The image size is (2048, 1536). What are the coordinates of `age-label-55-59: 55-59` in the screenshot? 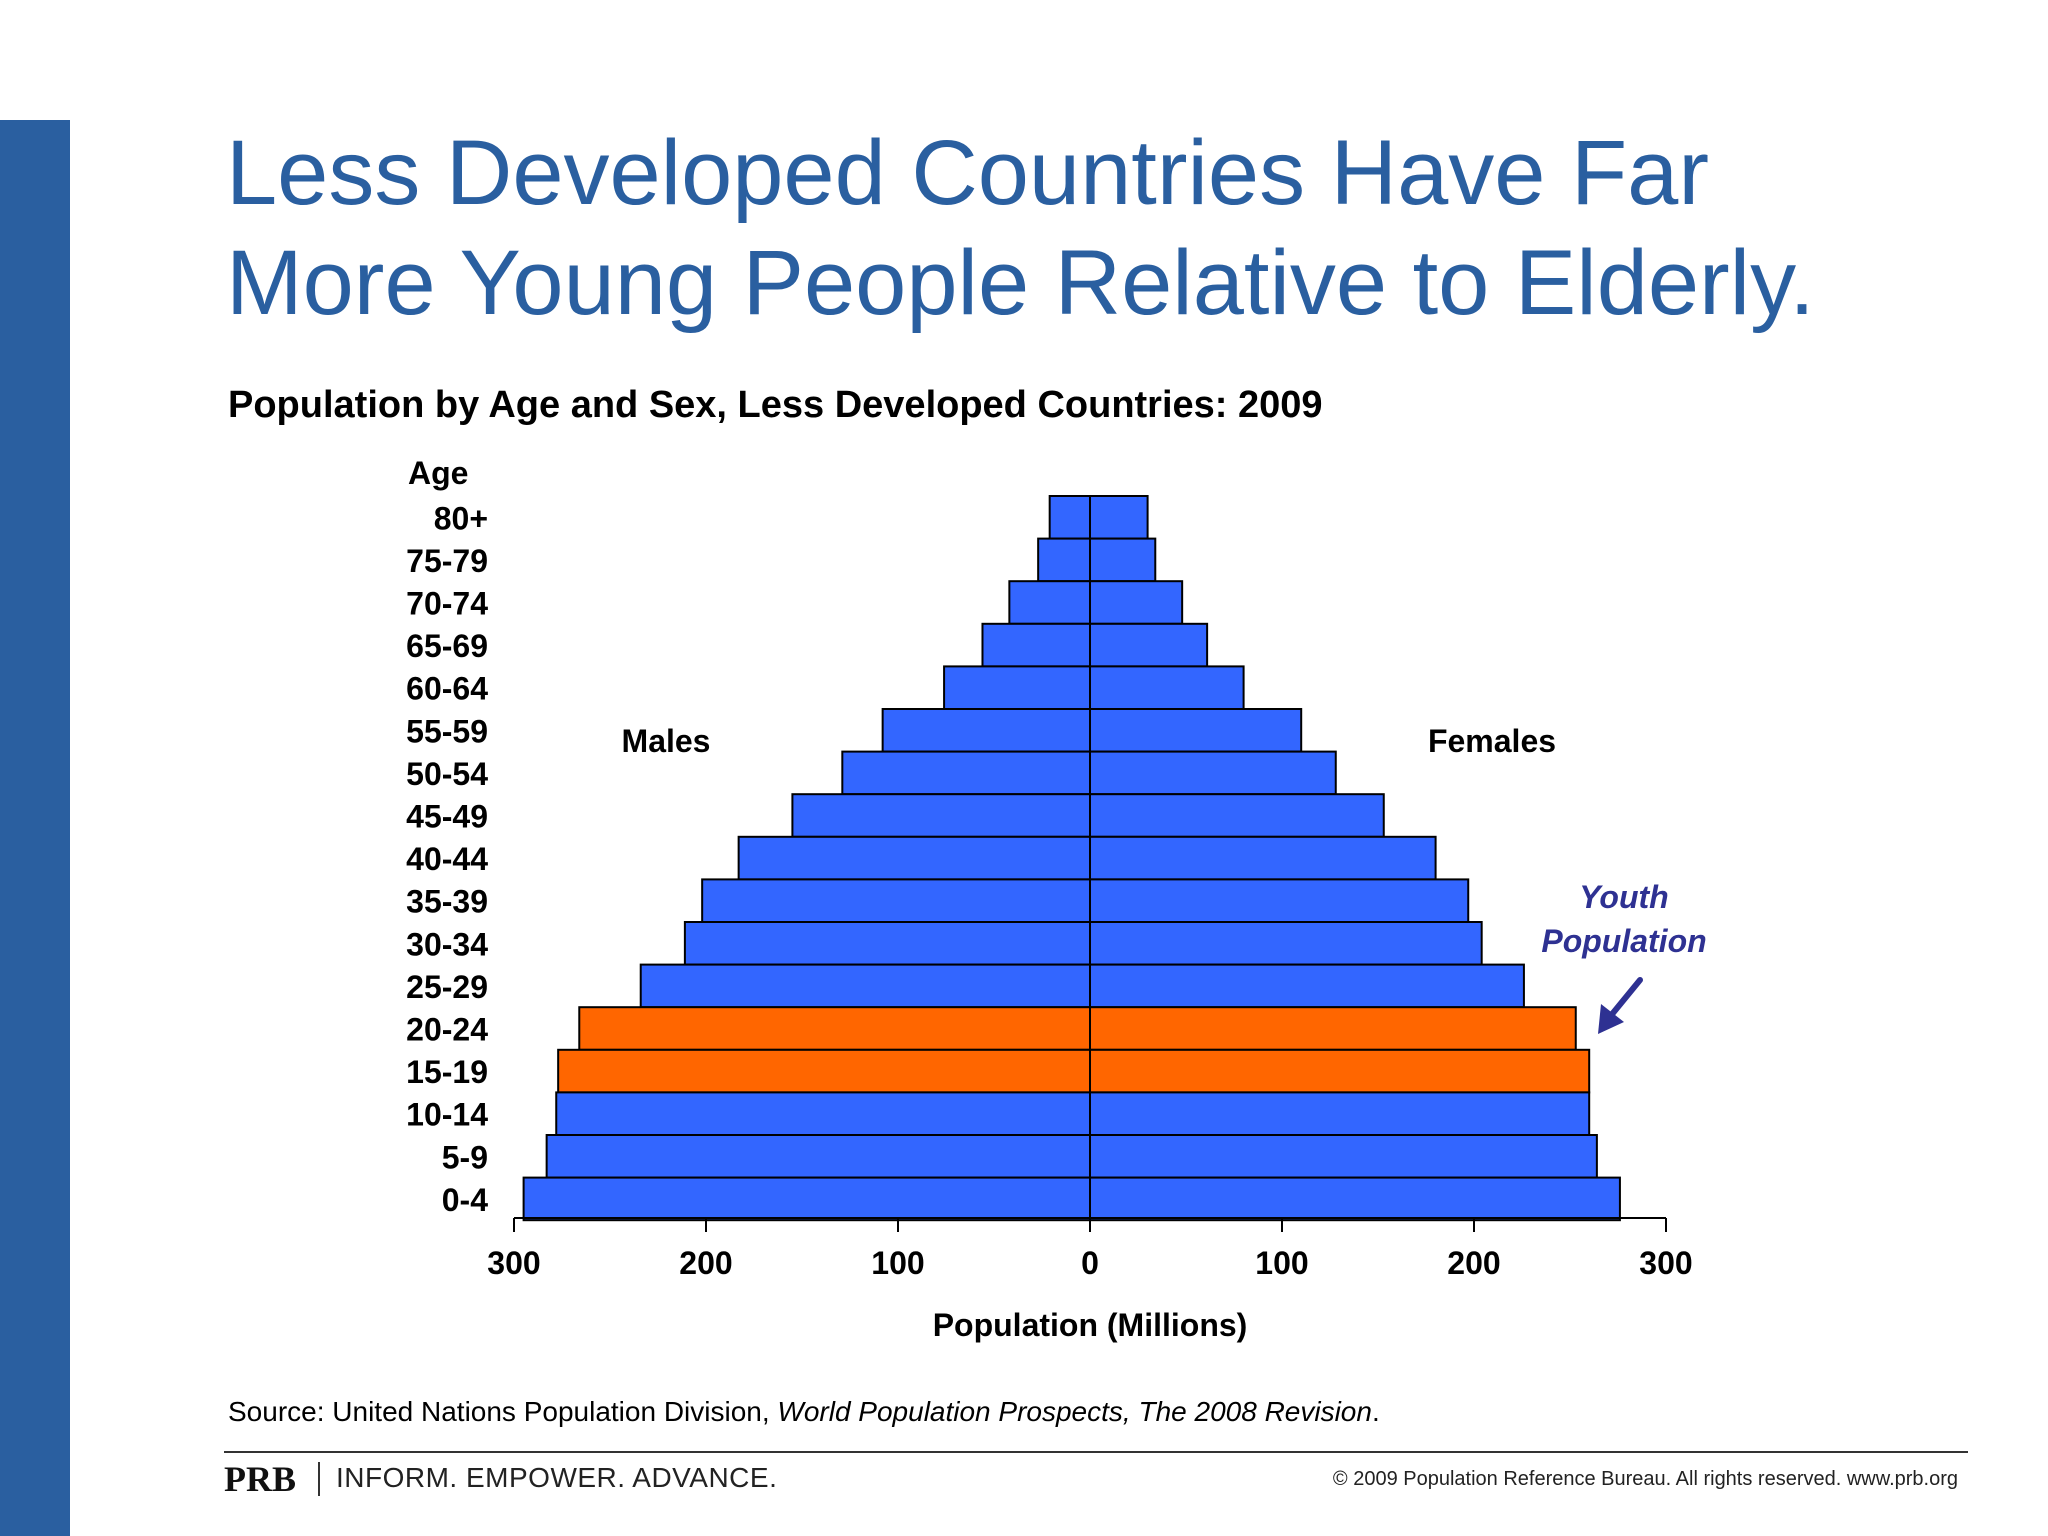 It's located at (447, 731).